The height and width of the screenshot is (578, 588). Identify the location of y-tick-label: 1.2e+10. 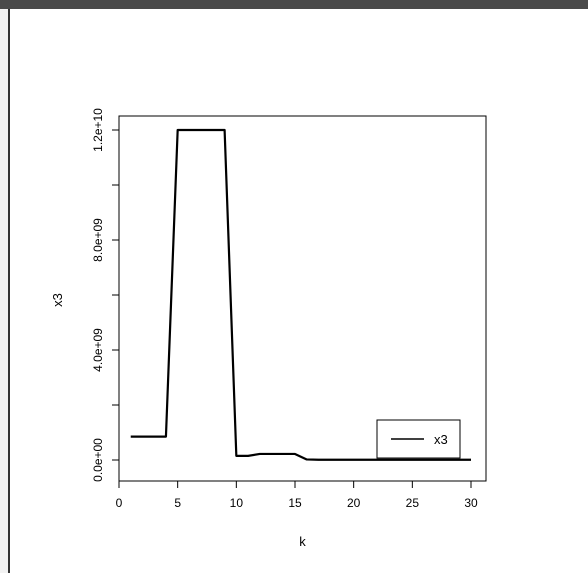
(98, 130).